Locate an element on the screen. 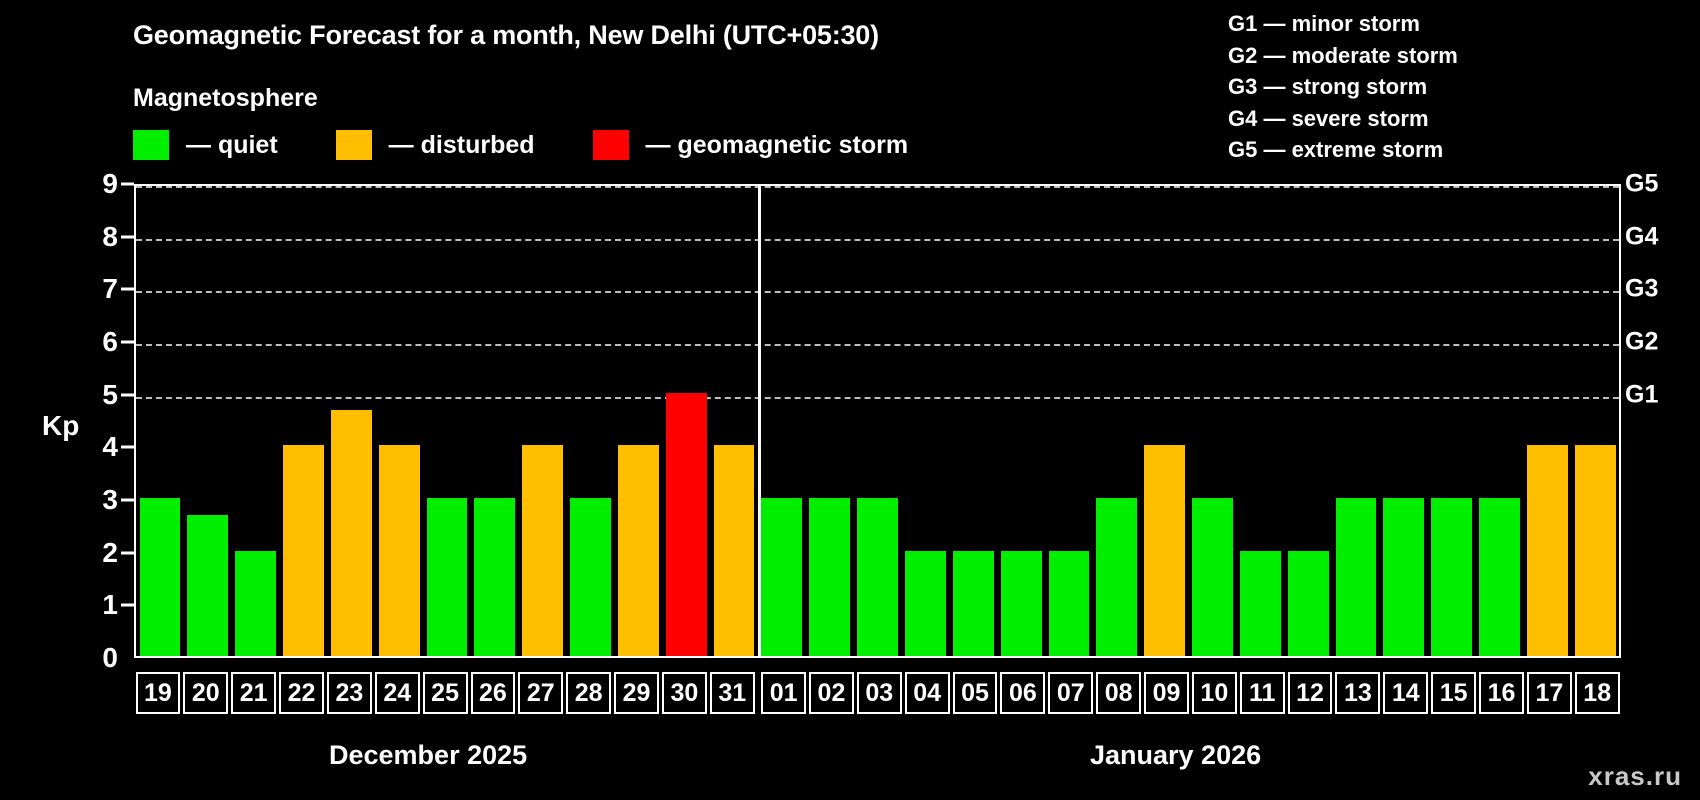 This screenshot has height=800, width=1700. day-label-22: 22 is located at coordinates (301, 693).